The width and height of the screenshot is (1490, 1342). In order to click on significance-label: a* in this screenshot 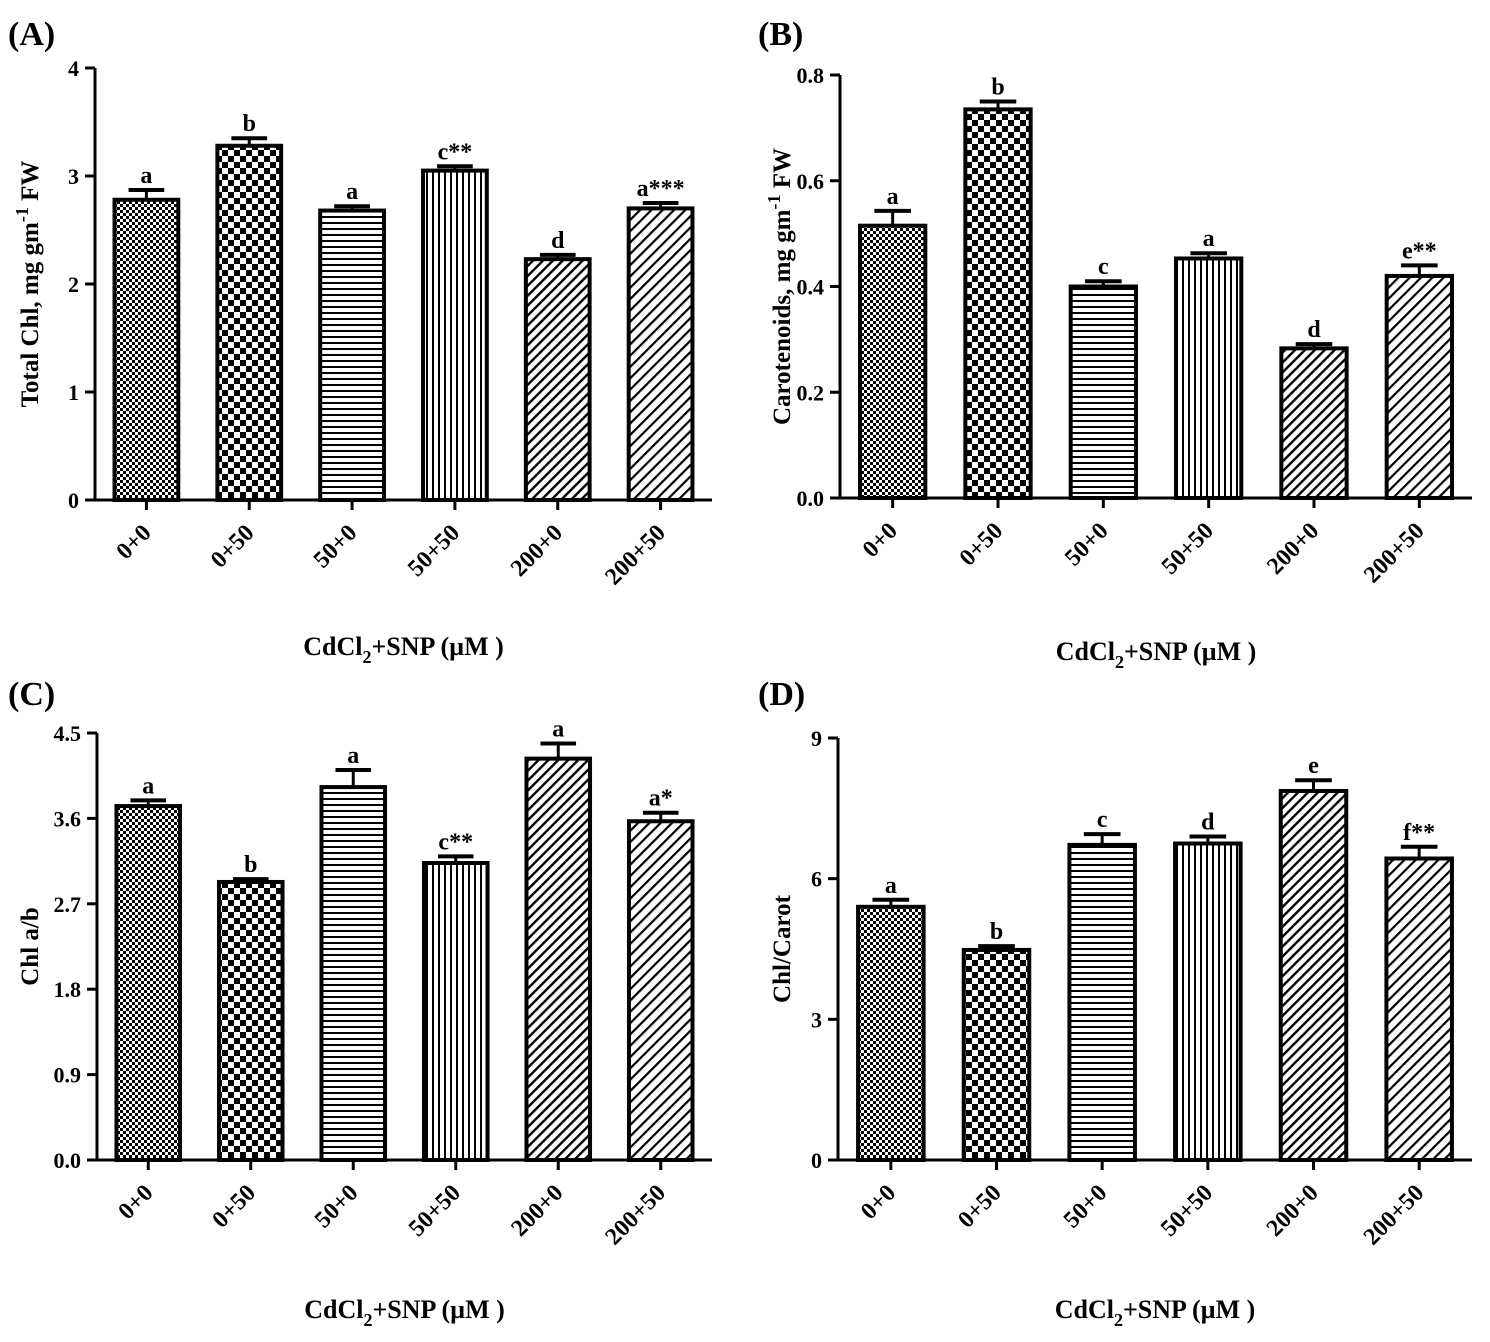, I will do `click(661, 799)`.